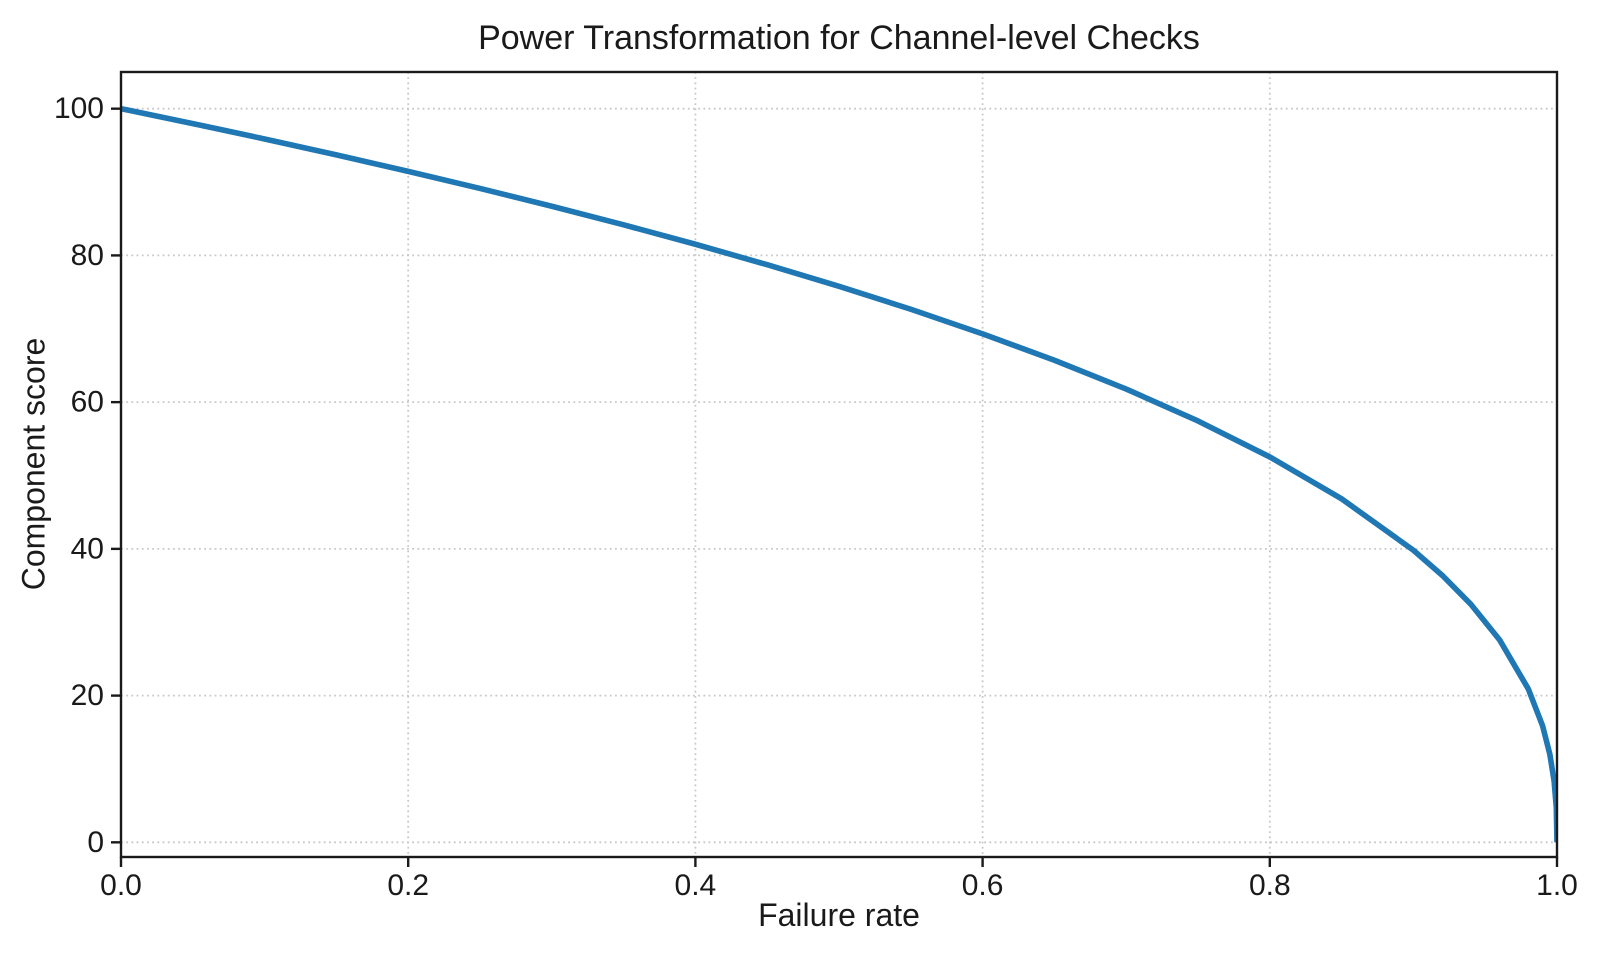 This screenshot has width=1600, height=960. Describe the element at coordinates (95, 842) in the screenshot. I see `y-tick-label: 0` at that location.